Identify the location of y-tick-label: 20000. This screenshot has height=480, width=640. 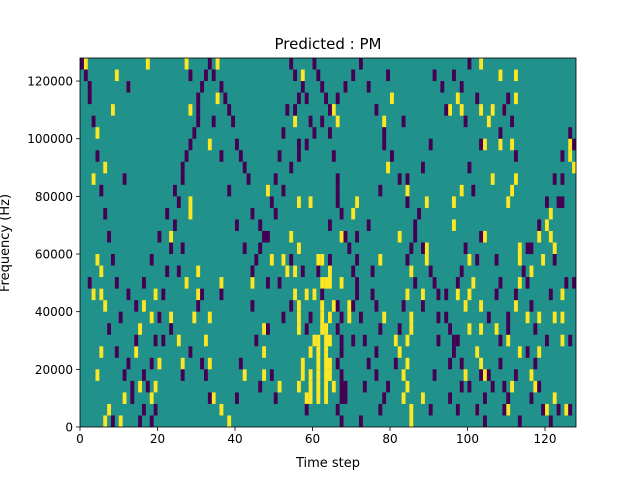
(54, 370).